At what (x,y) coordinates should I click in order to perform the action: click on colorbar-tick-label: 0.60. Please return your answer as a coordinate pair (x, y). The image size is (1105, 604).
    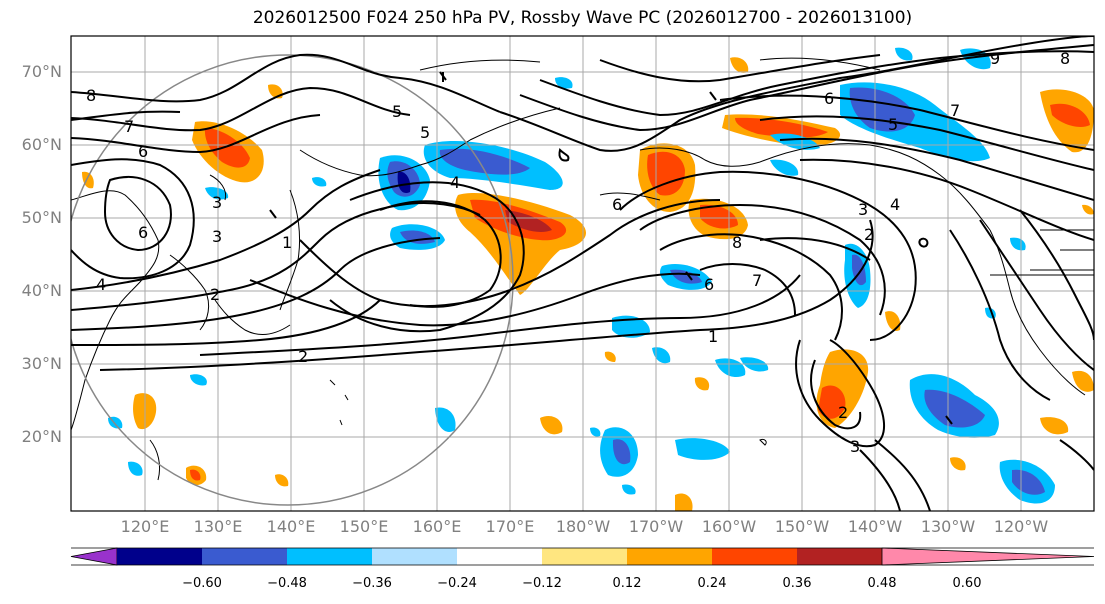
    Looking at the image, I should click on (967, 583).